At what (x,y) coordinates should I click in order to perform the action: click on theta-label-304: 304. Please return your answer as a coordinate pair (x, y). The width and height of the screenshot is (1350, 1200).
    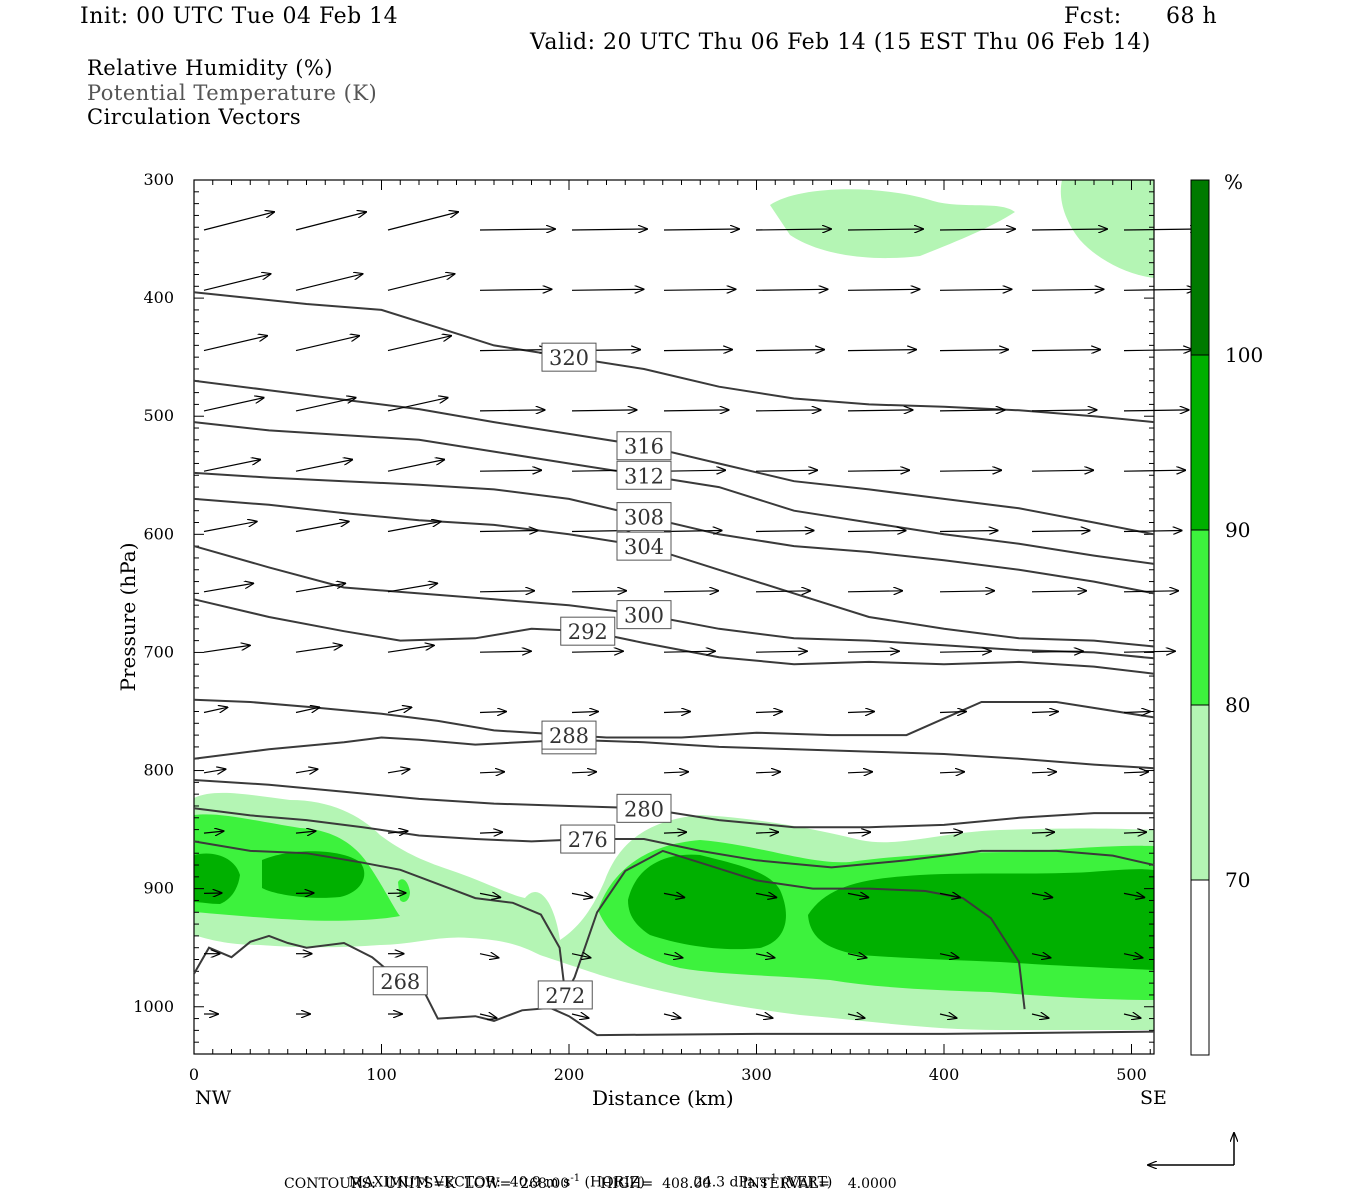
    Looking at the image, I should click on (644, 547).